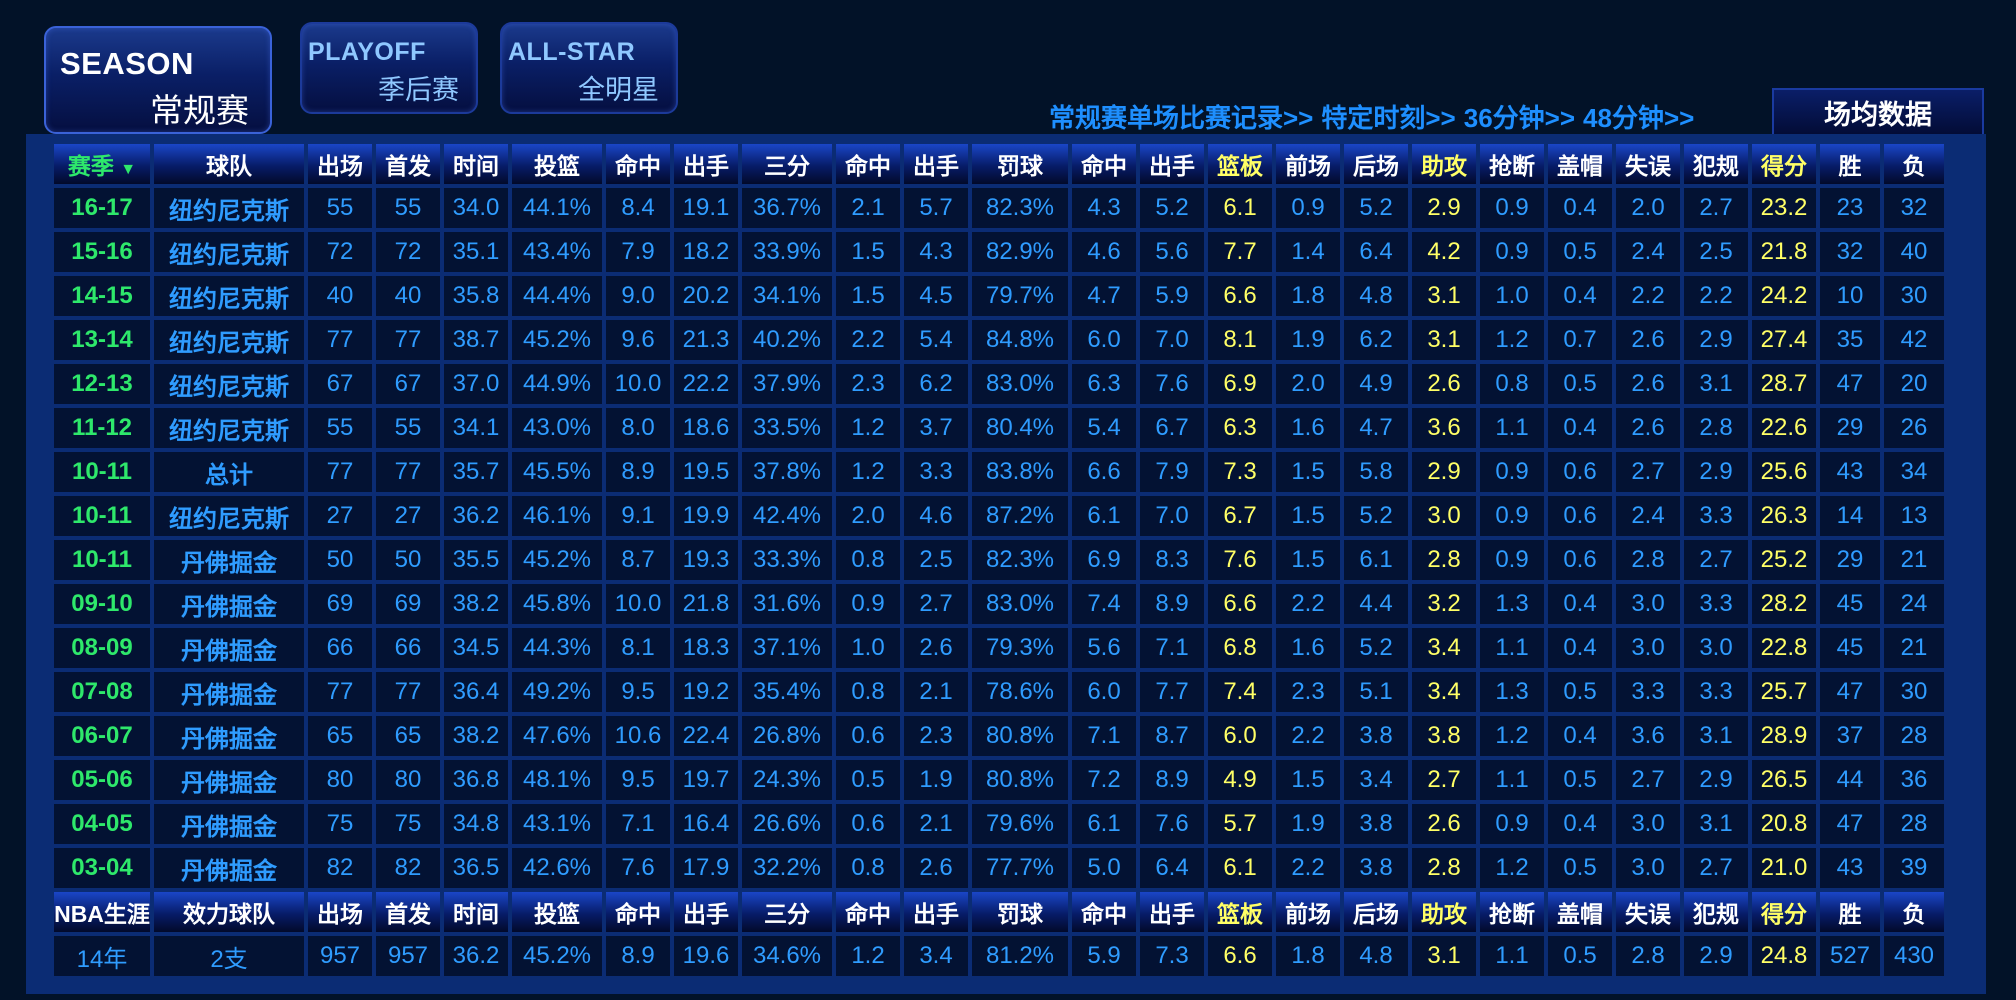  I want to click on link-per-36-minutes: 36分钟>>, so click(1519, 118).